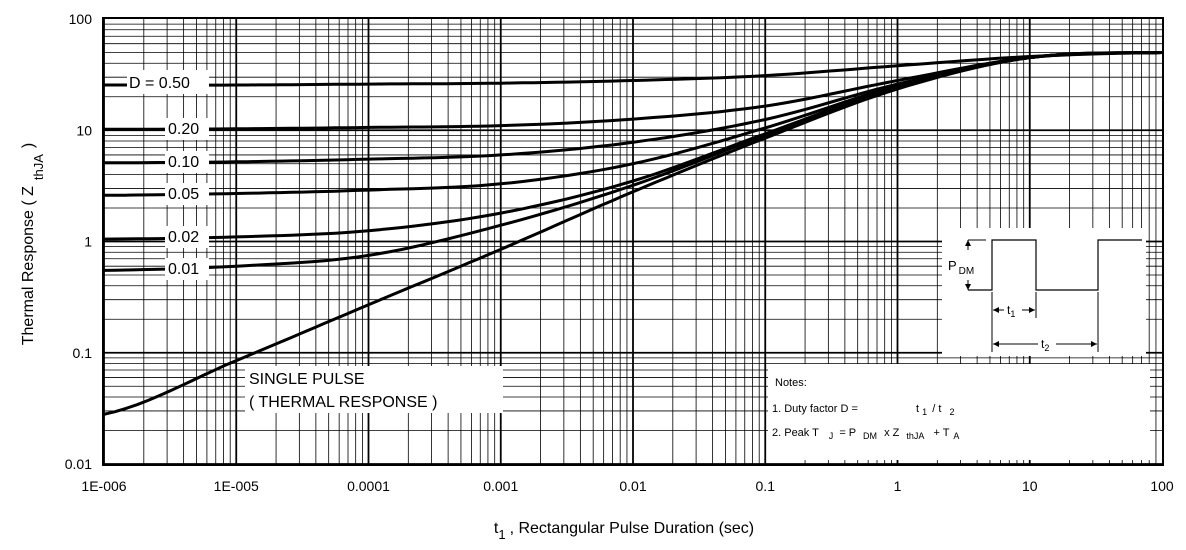 Image resolution: width=1186 pixels, height=550 pixels. What do you see at coordinates (1030, 486) in the screenshot?
I see `x-tick-label: 10` at bounding box center [1030, 486].